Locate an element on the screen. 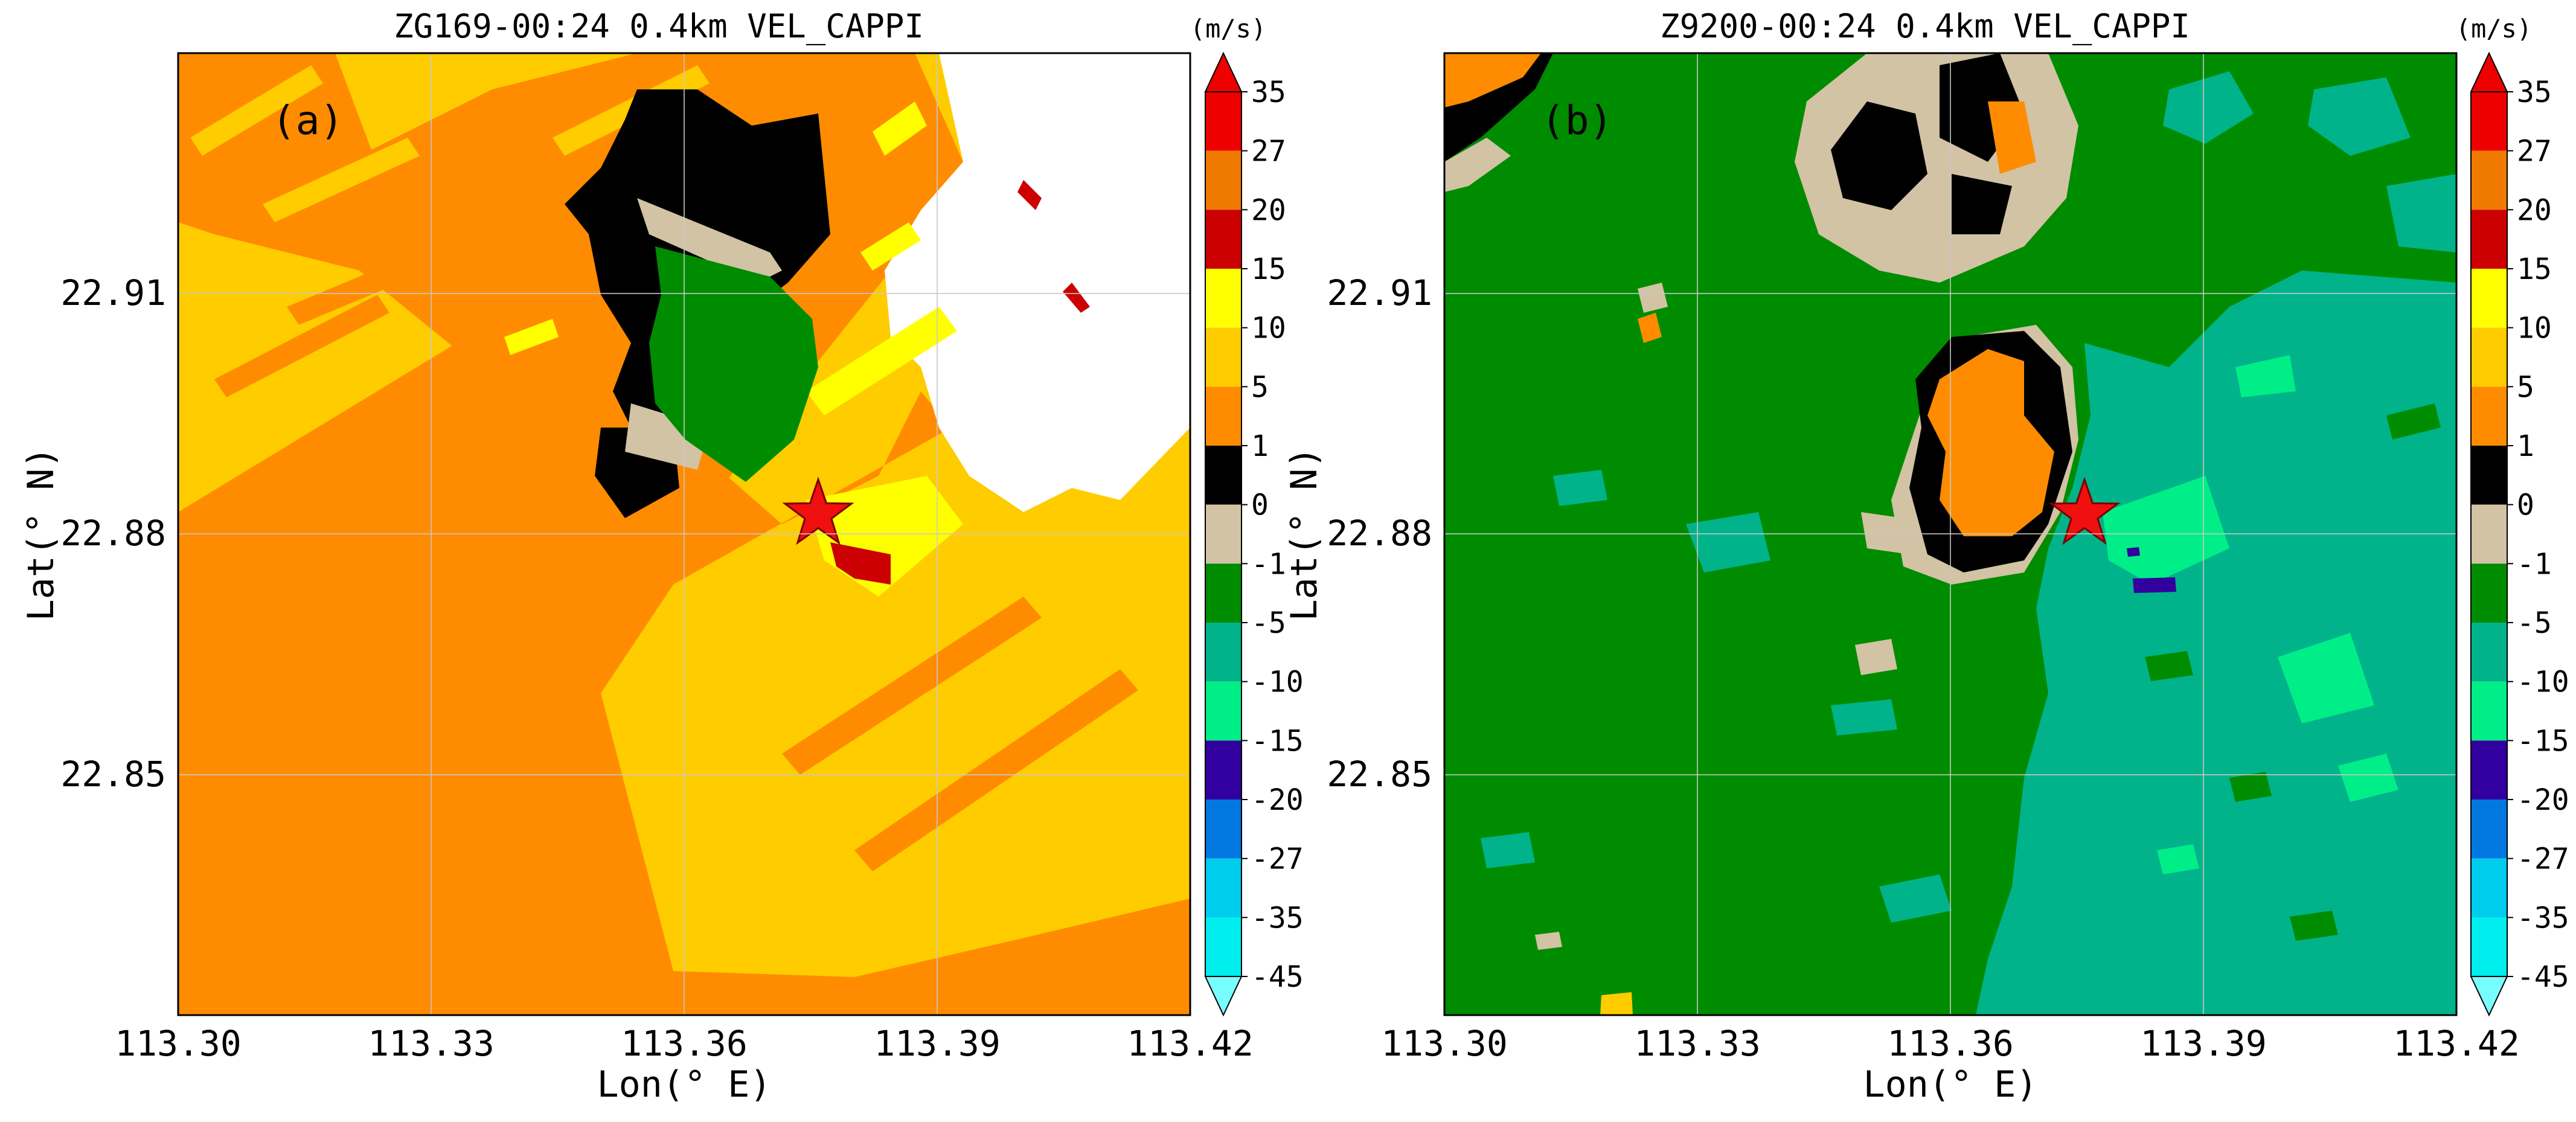  panel-a-ytick: 22.91 is located at coordinates (113, 292).